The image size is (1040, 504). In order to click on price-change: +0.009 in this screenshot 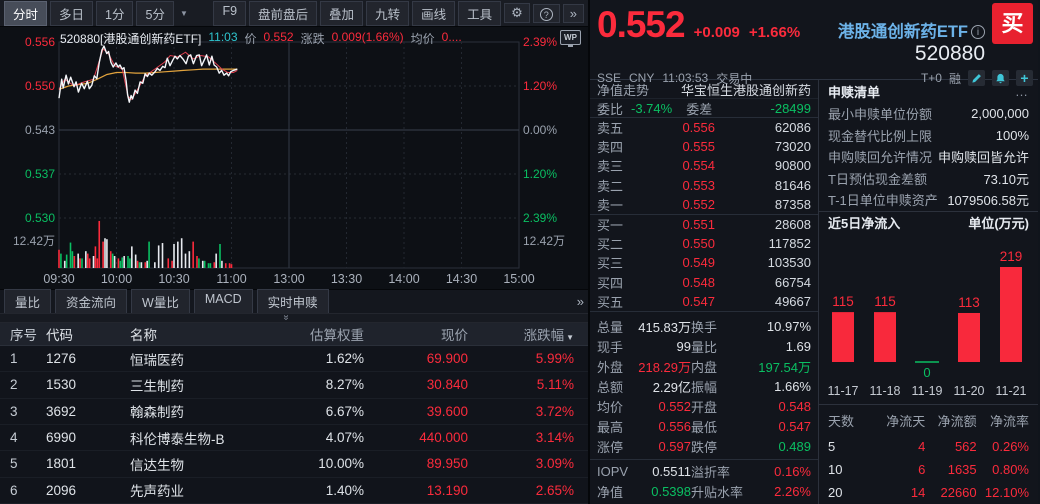, I will do `click(716, 32)`.